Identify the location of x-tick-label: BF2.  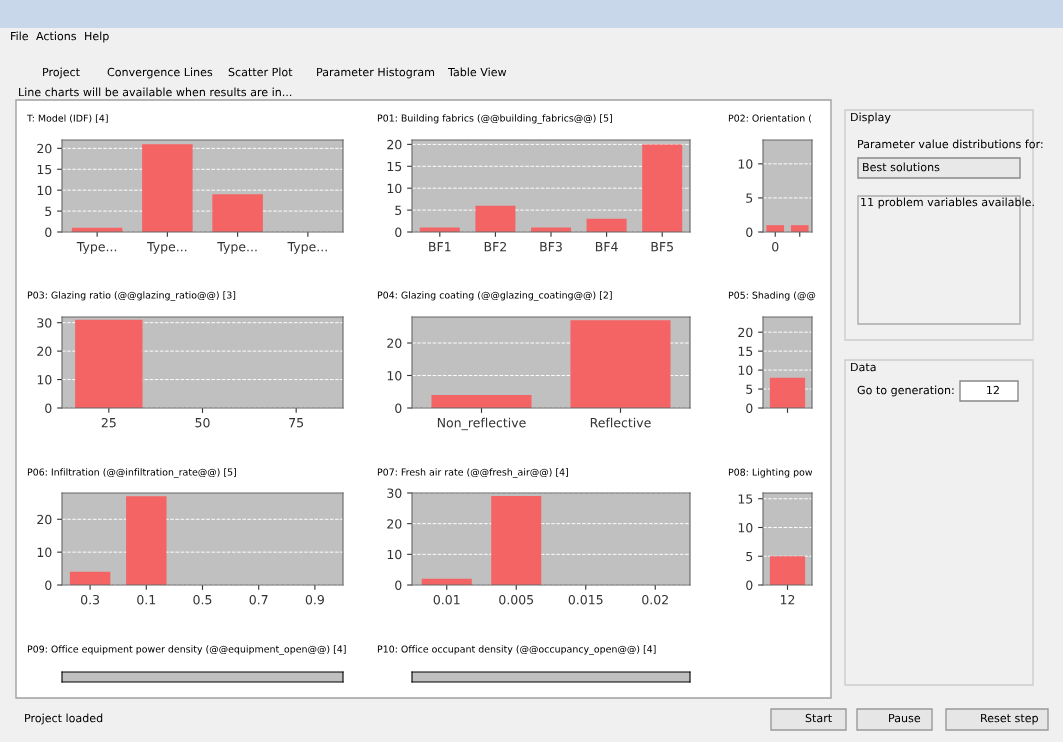
(495, 246).